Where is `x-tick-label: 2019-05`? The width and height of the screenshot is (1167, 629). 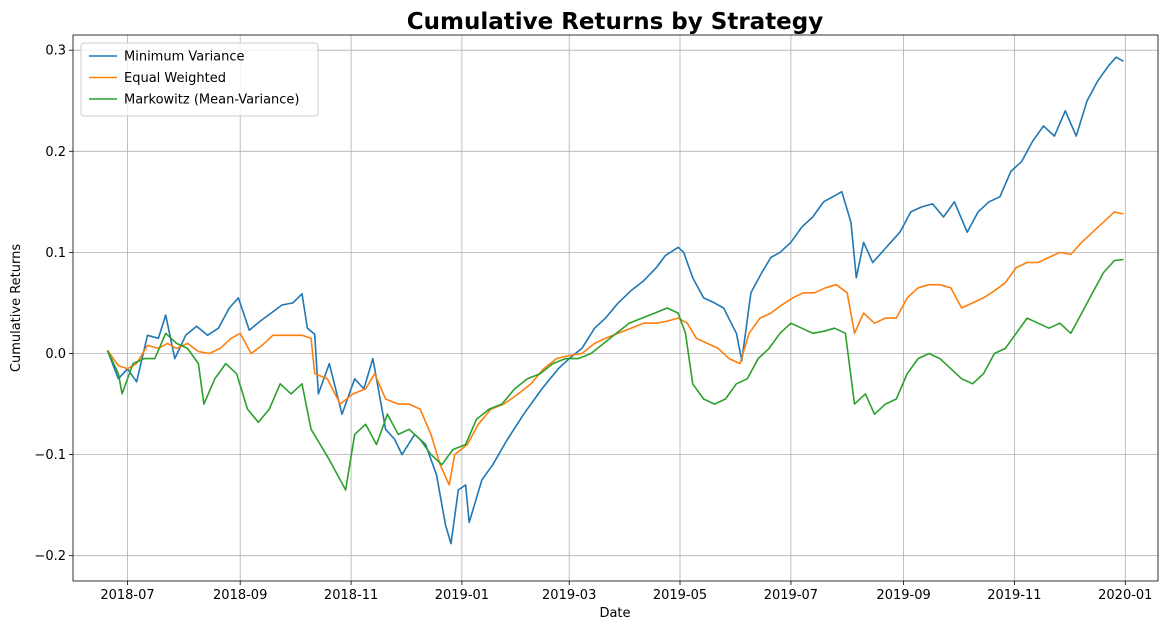
x-tick-label: 2019-05 is located at coordinates (680, 595).